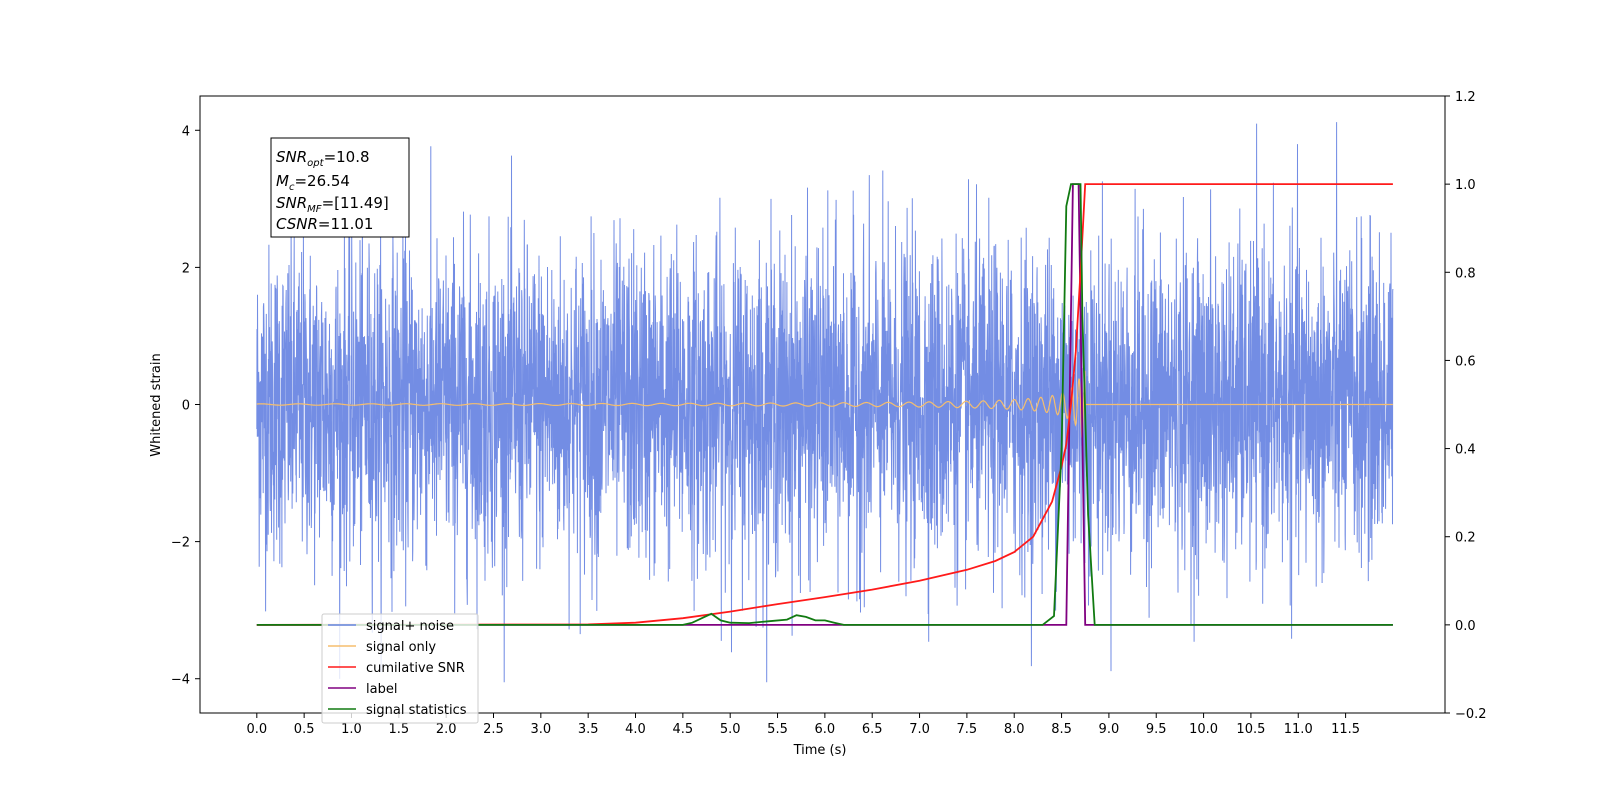 Image resolution: width=1600 pixels, height=800 pixels. Describe the element at coordinates (186, 268) in the screenshot. I see `y-tick-label: 2` at that location.